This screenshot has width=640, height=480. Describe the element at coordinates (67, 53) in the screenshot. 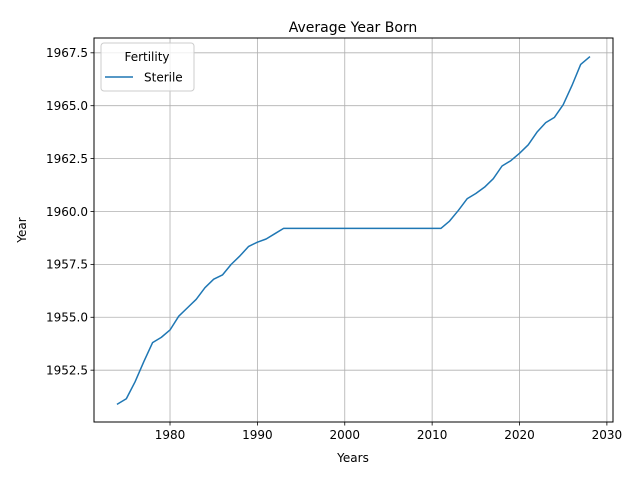

I see `y-tick-label: 1967.5` at that location.